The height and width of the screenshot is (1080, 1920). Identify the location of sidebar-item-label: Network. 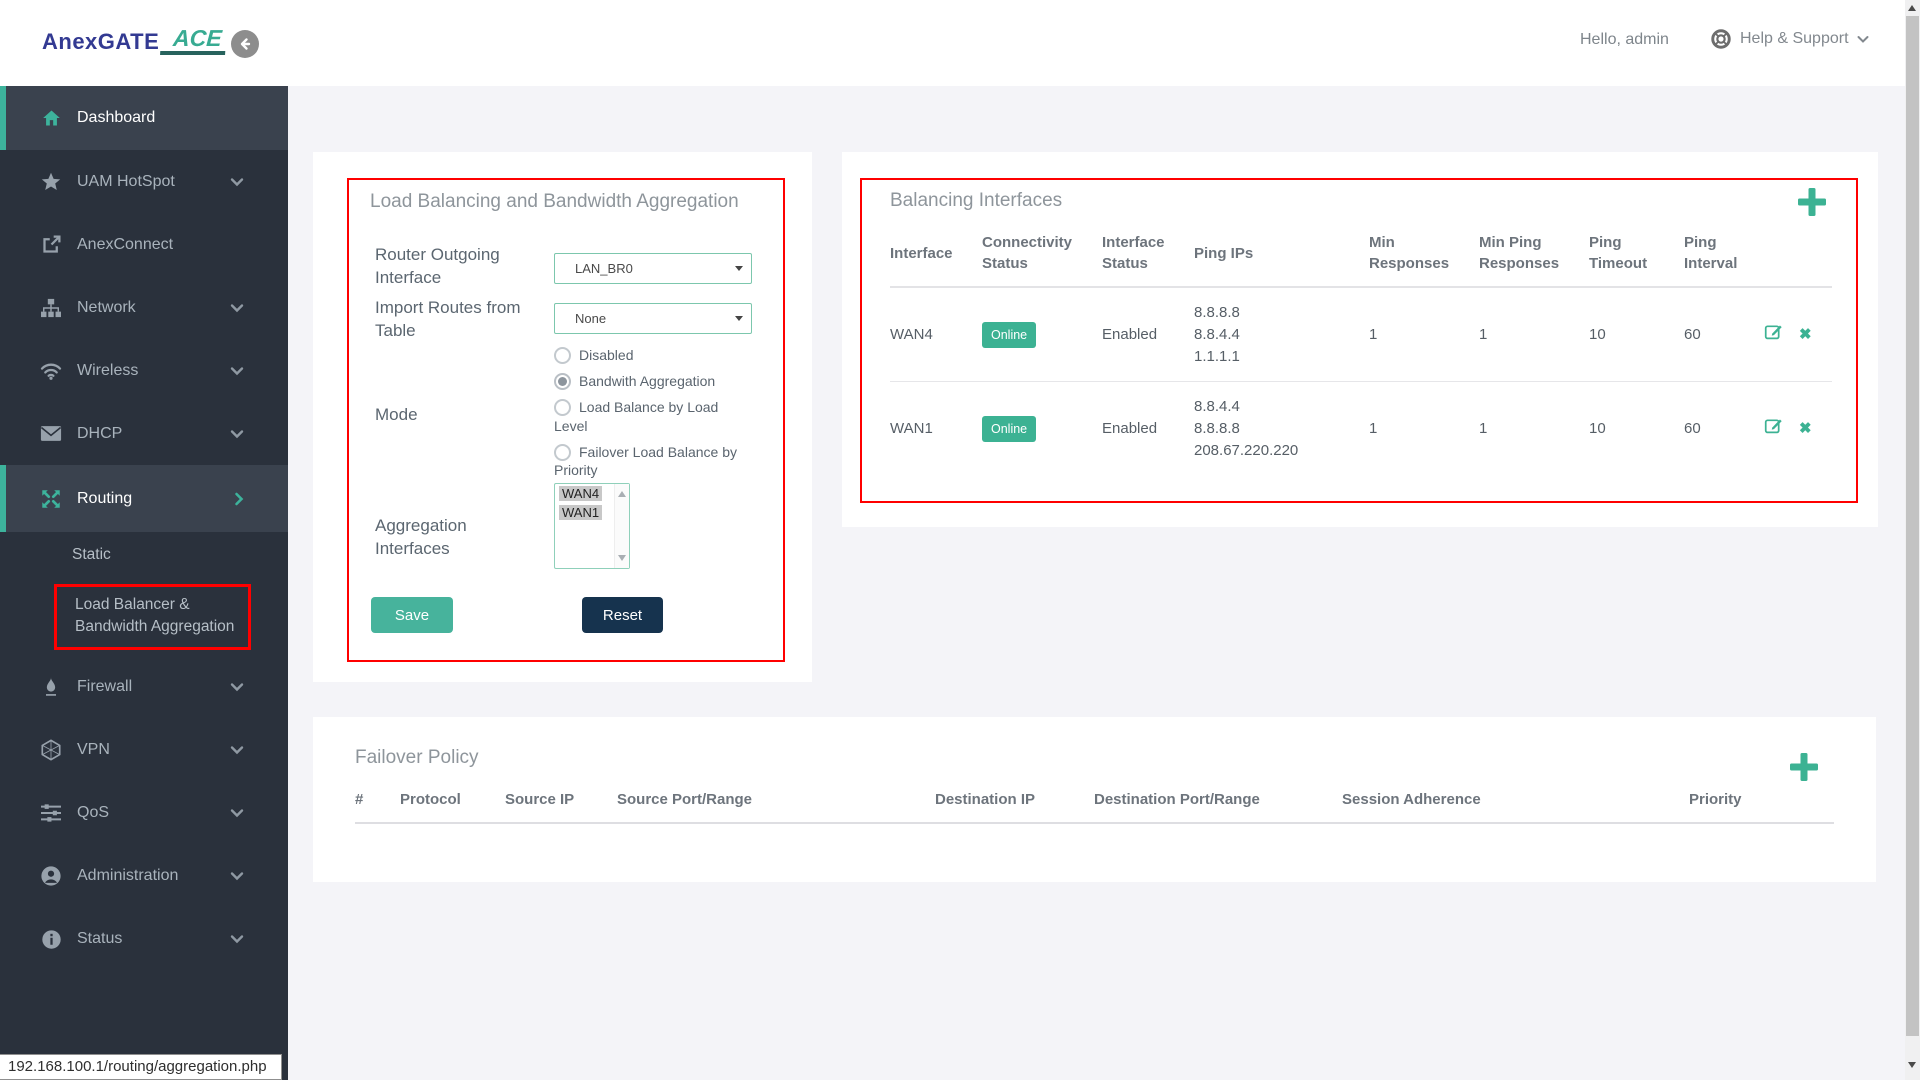
(106, 307).